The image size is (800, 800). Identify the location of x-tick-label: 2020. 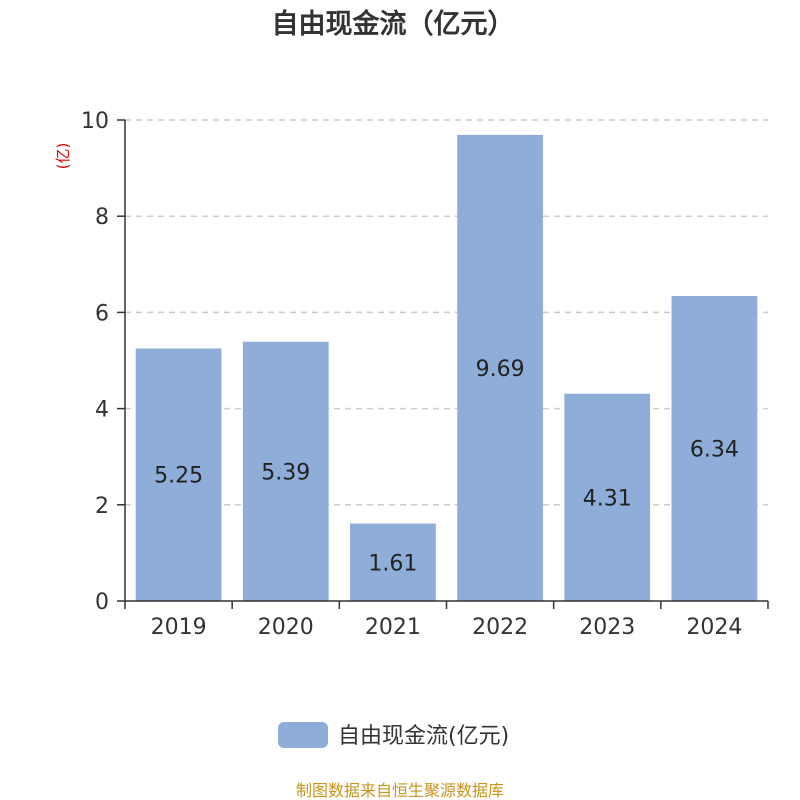
(286, 627).